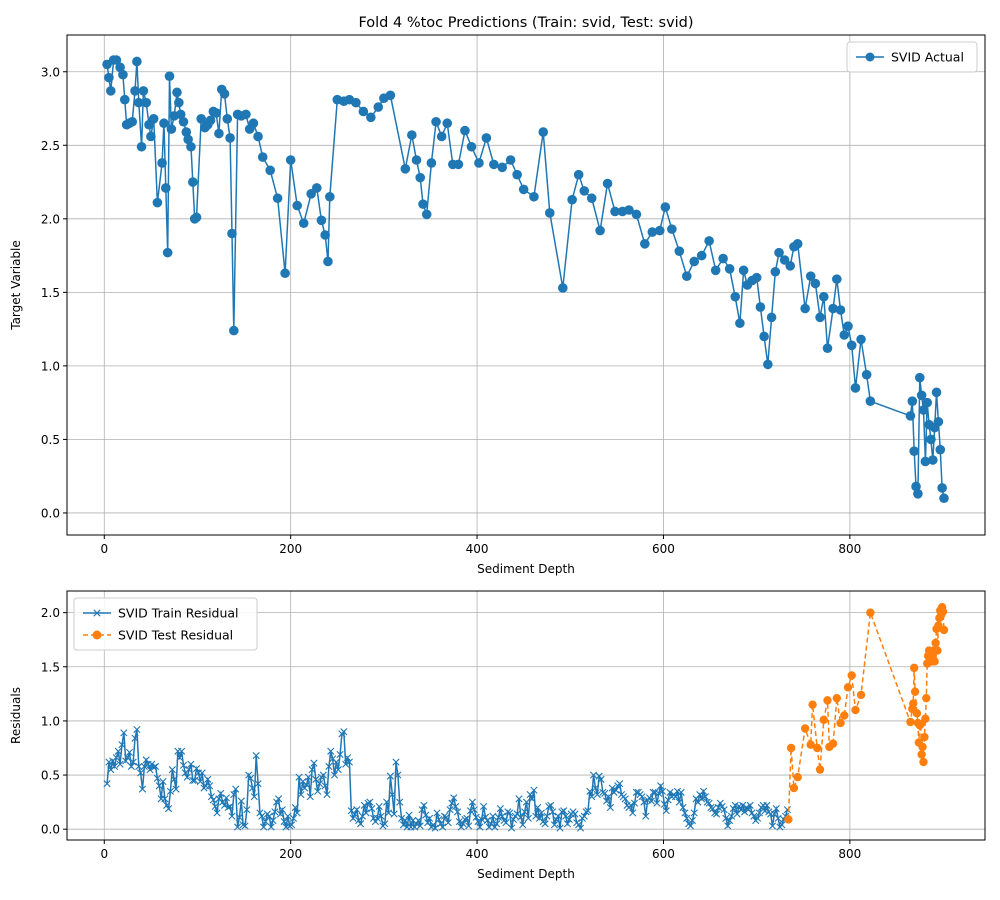 The image size is (1000, 900). I want to click on actual-plot-legend-label: SVID Actual, so click(927, 57).